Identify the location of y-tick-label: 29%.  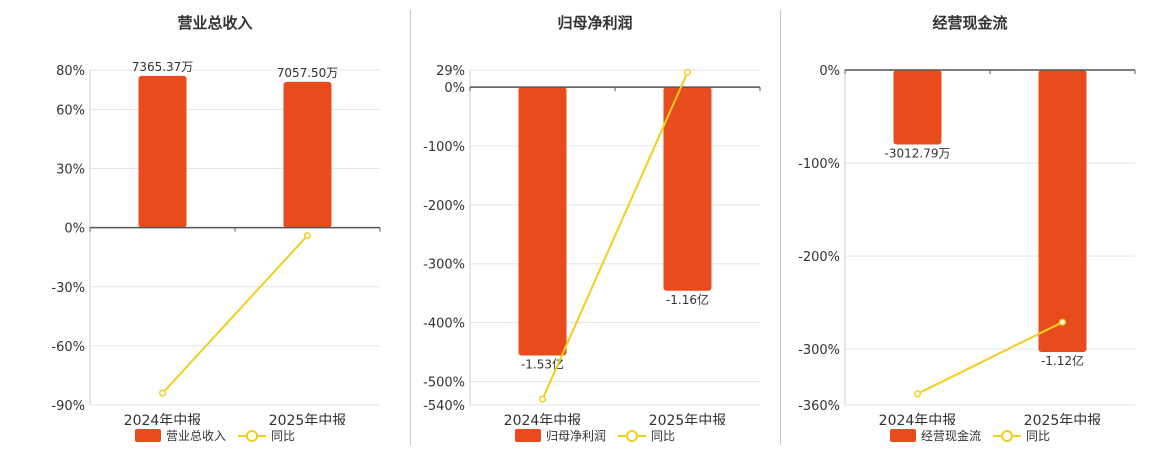
(450, 71).